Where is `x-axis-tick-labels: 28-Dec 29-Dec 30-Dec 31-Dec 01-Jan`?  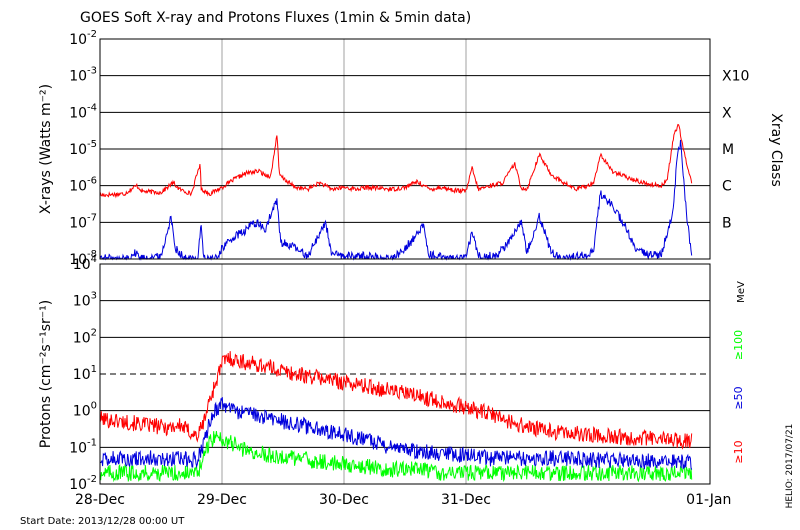
x-axis-tick-labels: 28-Dec 29-Dec 30-Dec 31-Dec 01-Jan is located at coordinates (403, 500).